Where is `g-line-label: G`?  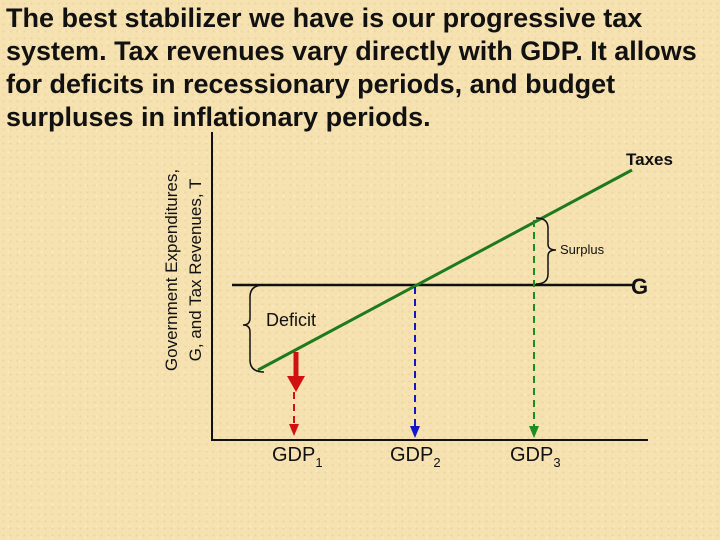 g-line-label: G is located at coordinates (639, 286).